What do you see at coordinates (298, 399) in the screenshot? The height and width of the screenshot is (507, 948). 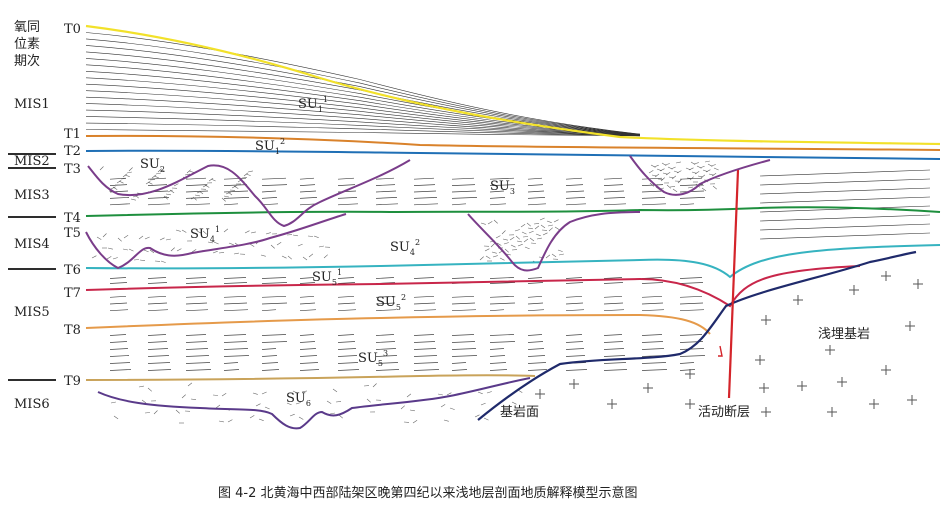 I see `unit-su6-label: SU6` at bounding box center [298, 399].